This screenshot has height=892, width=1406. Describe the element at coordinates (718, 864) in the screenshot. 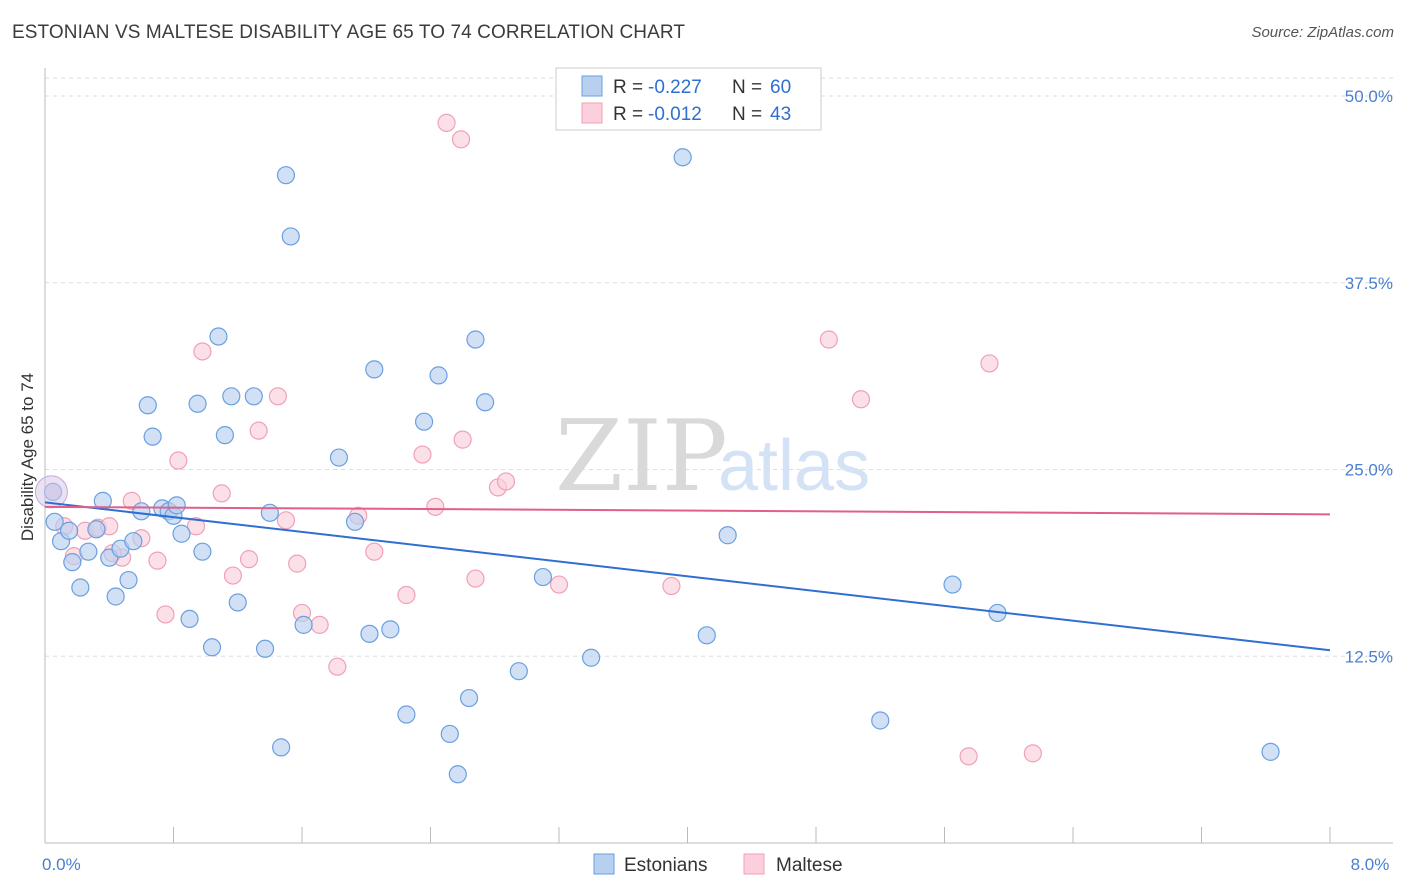

I see `bottom-legend: Estonians Maltese` at that location.